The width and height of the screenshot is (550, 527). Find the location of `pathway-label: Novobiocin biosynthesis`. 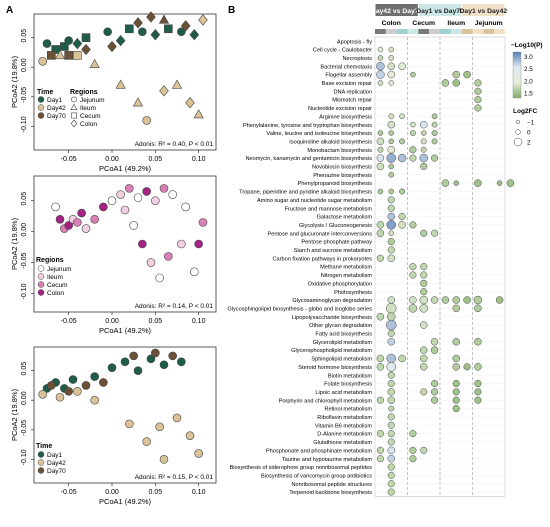

pathway-label: Novobiocin biosynthesis is located at coordinates (342, 168).